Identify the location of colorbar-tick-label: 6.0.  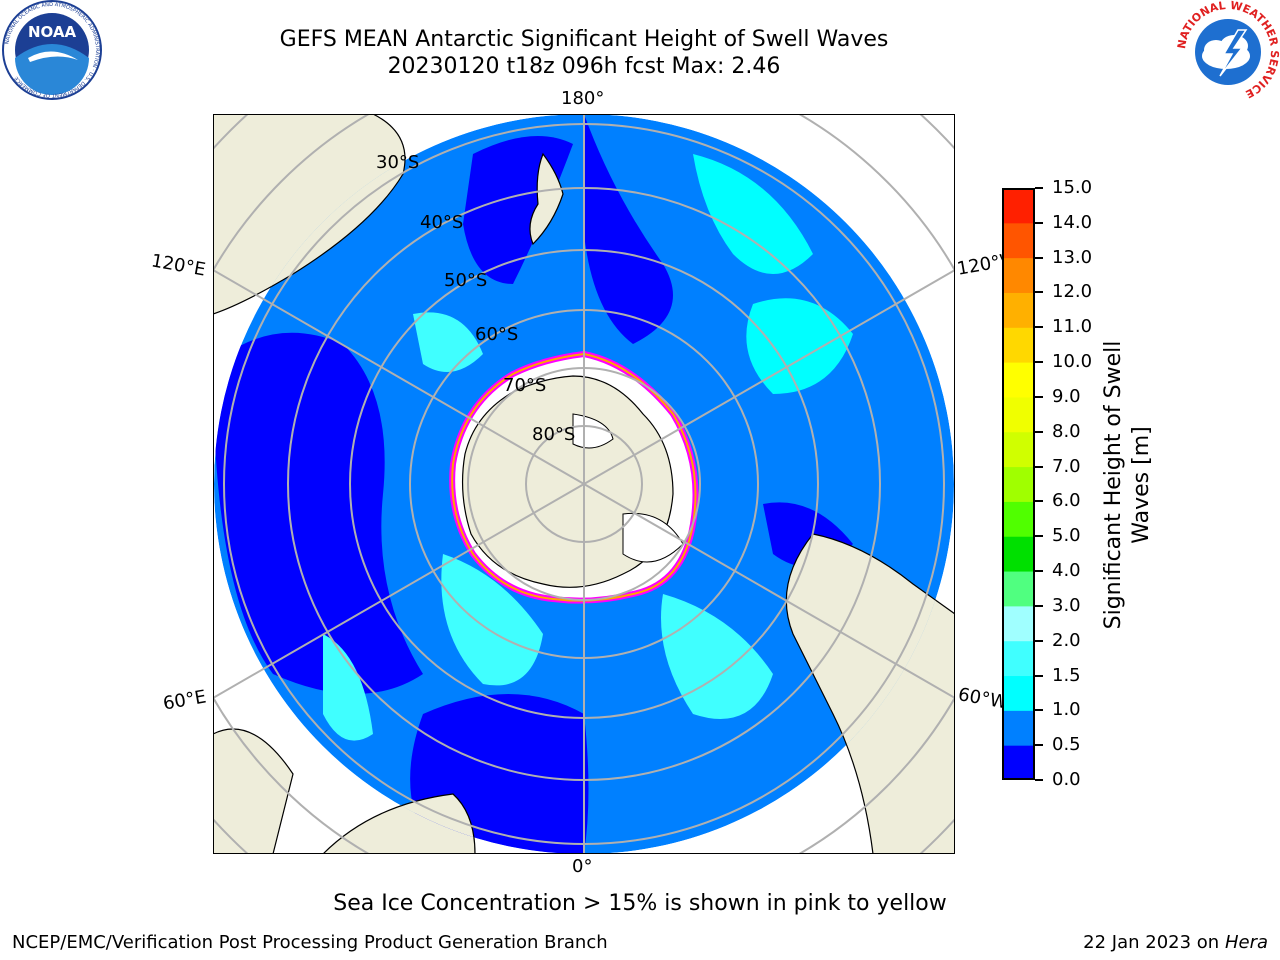
(1066, 501).